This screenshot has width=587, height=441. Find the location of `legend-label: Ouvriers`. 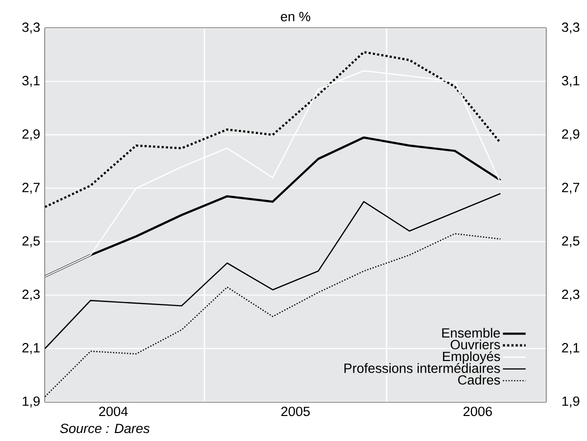

legend-label: Ouvriers is located at coordinates (475, 345).